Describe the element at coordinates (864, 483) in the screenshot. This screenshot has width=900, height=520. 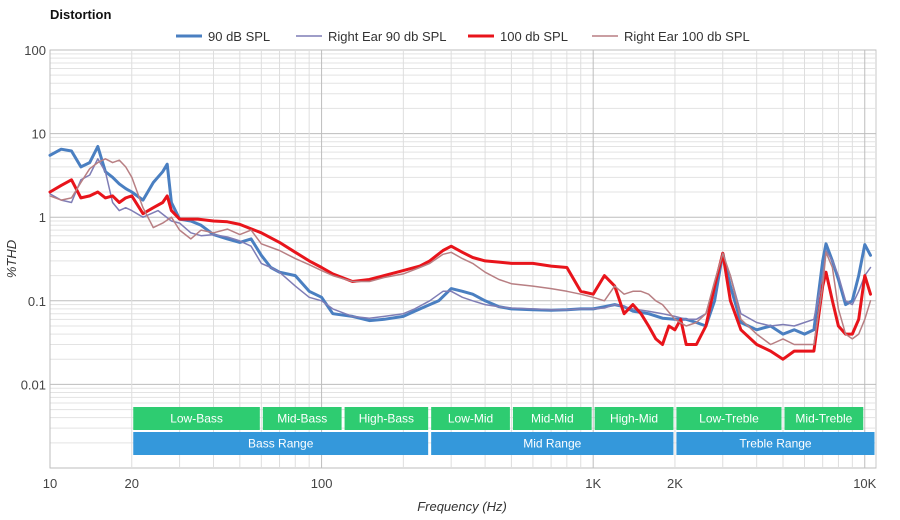
I see `x-tick-label: 10K` at that location.